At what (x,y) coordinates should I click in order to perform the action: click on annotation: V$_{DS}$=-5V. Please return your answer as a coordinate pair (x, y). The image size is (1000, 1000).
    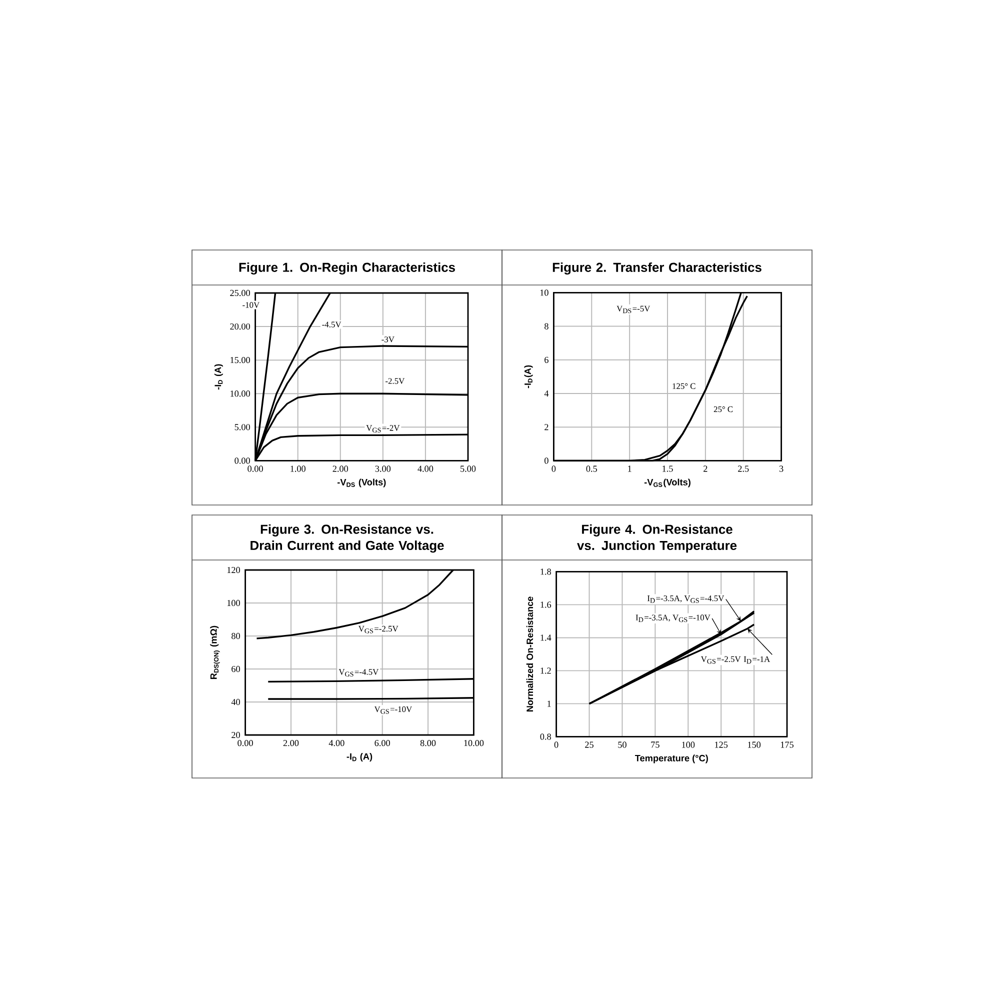
    Looking at the image, I should click on (633, 310).